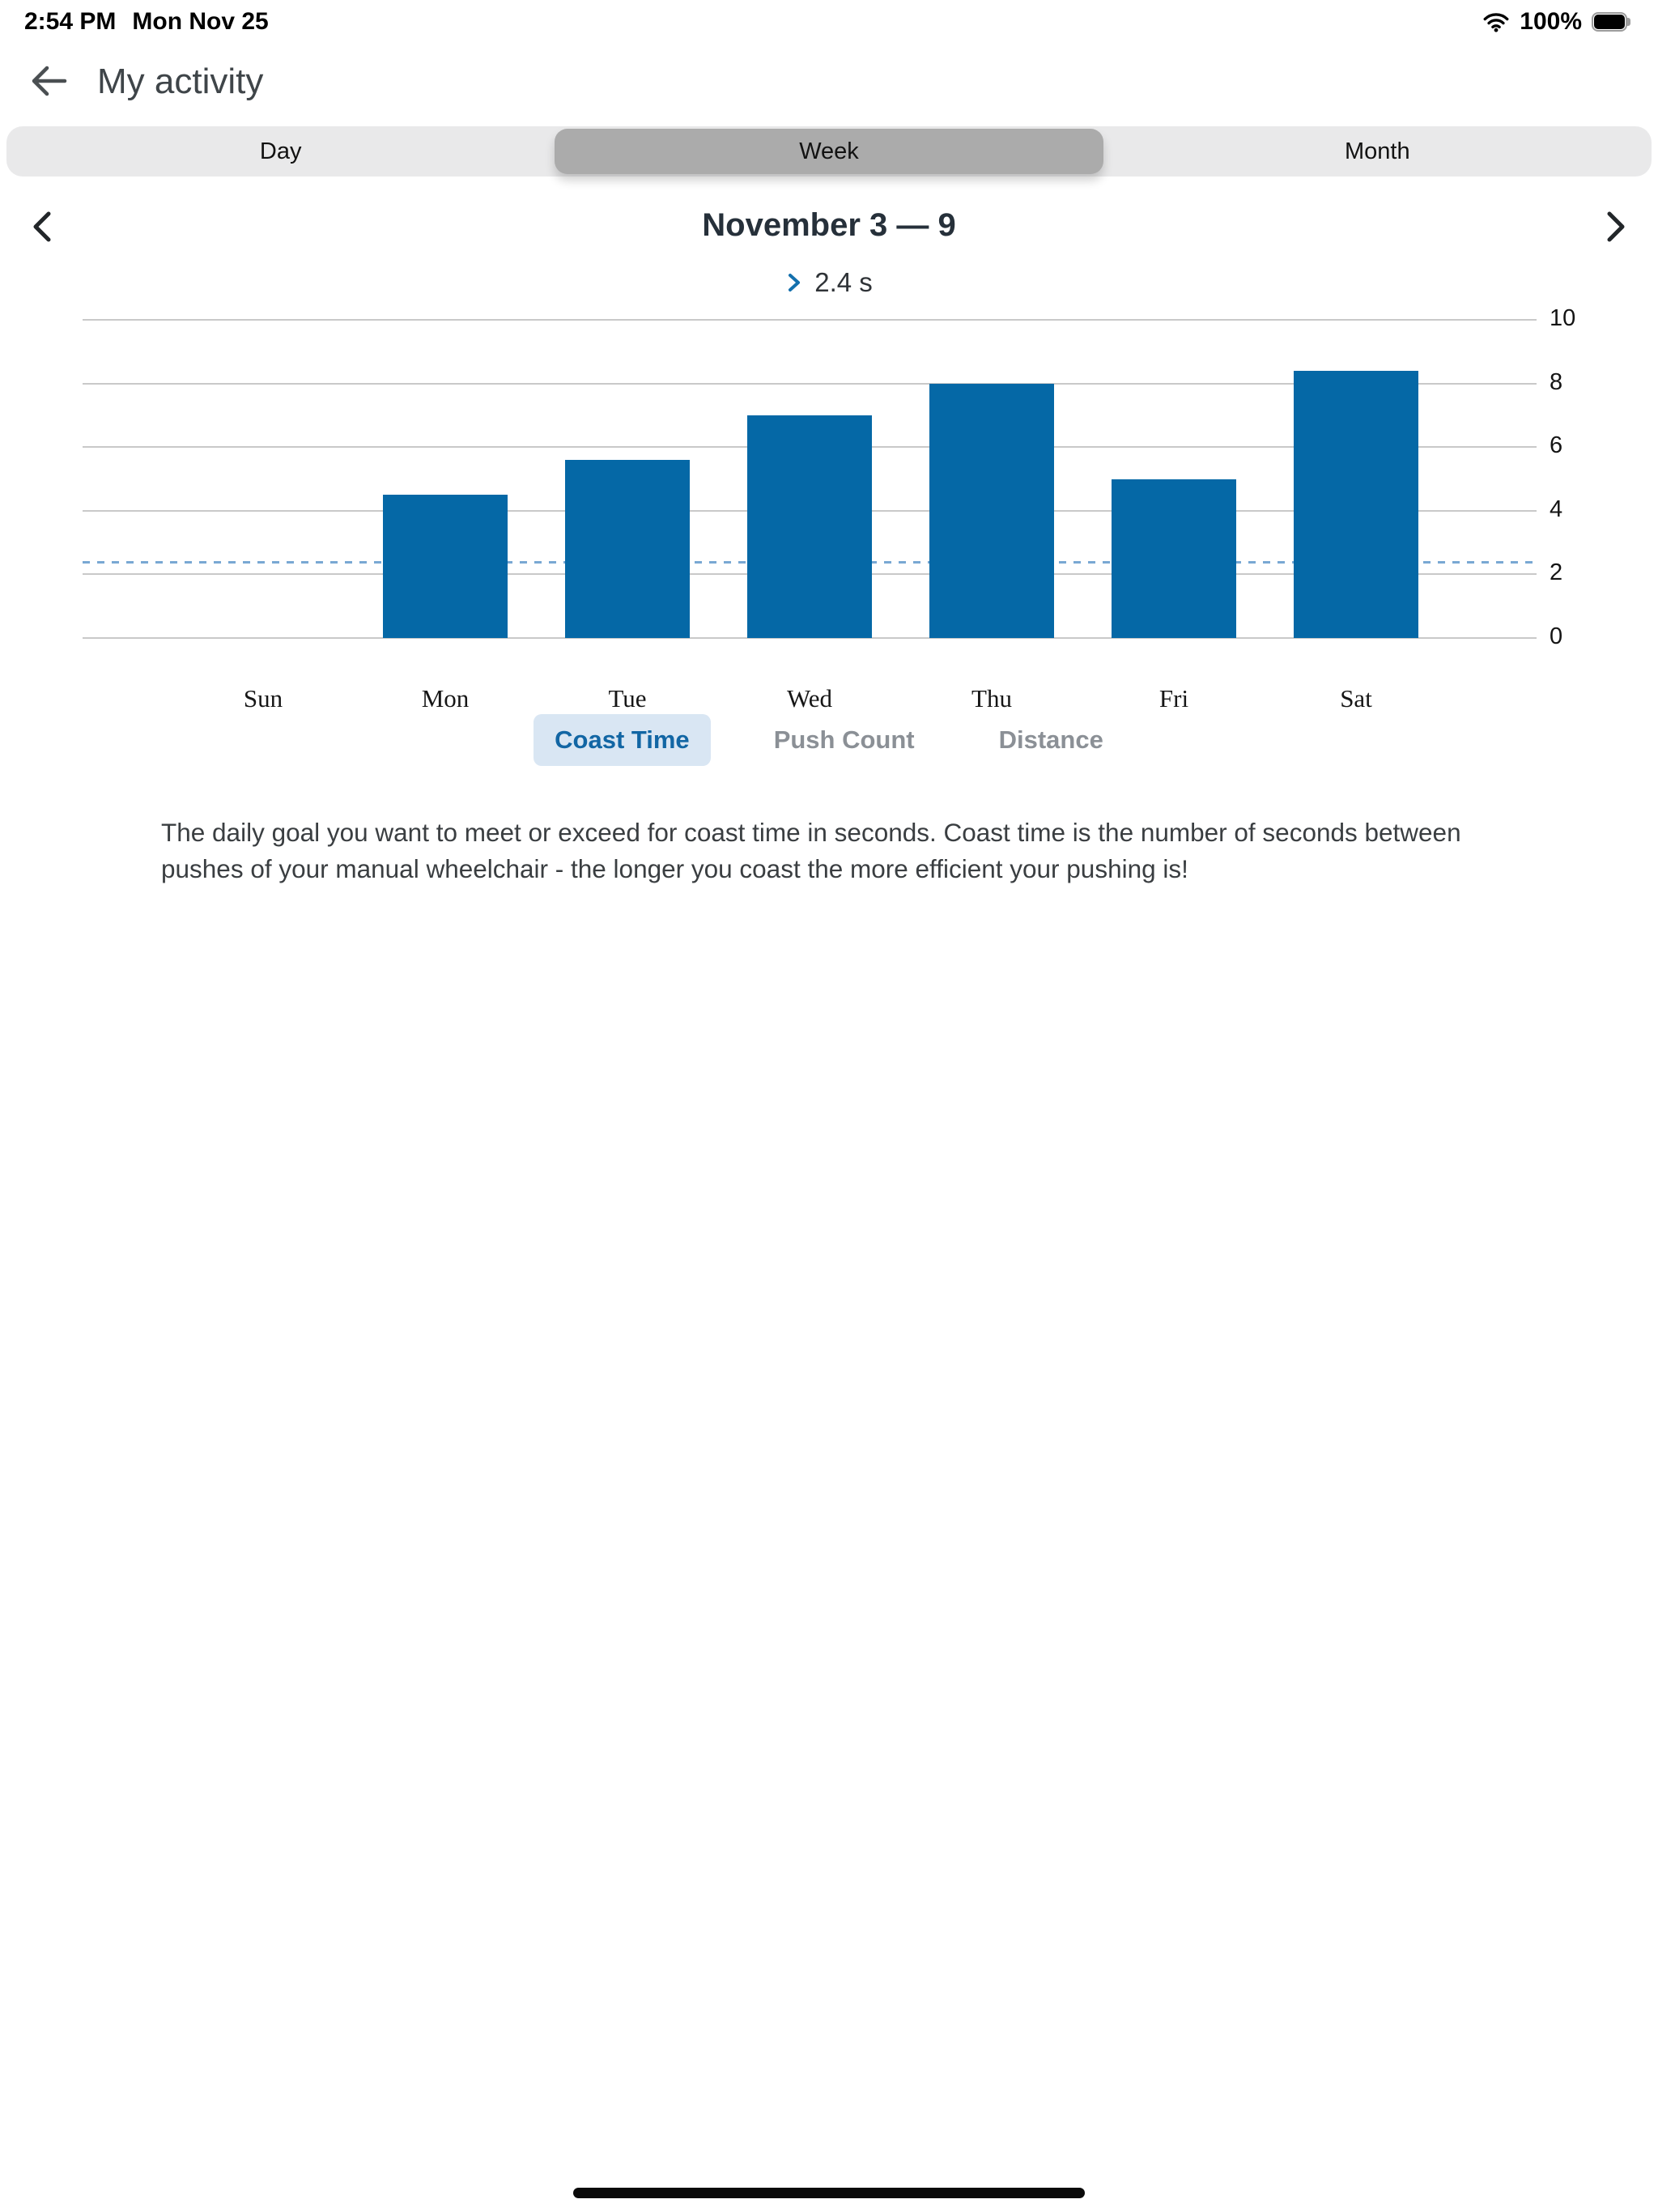  What do you see at coordinates (622, 740) in the screenshot?
I see `tab-coast-time: Coast Time` at bounding box center [622, 740].